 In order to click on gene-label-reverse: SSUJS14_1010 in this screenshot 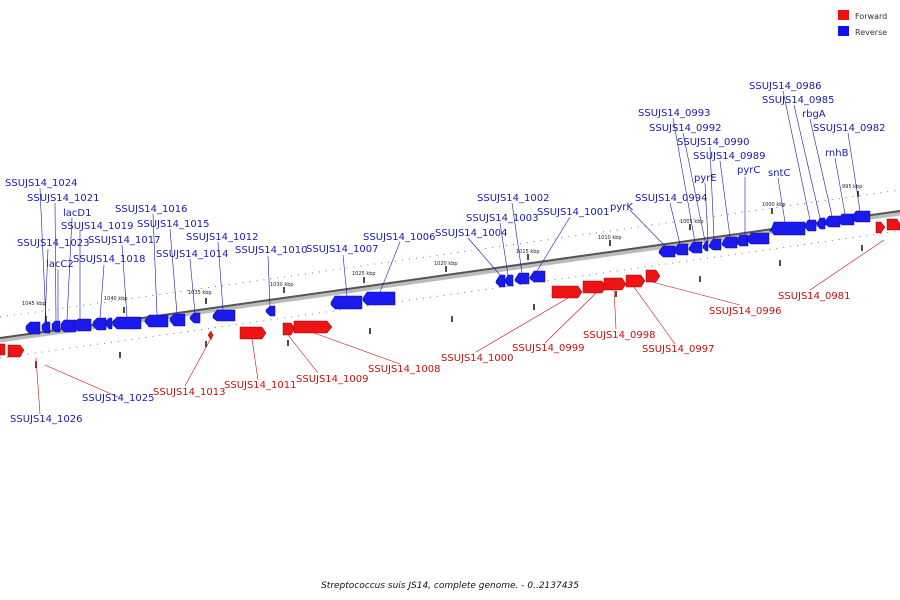, I will do `click(271, 250)`.